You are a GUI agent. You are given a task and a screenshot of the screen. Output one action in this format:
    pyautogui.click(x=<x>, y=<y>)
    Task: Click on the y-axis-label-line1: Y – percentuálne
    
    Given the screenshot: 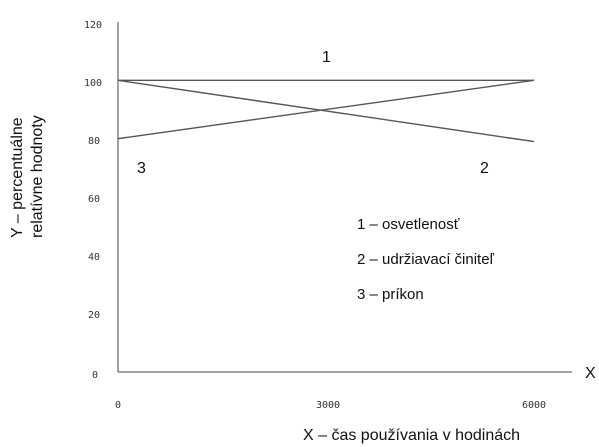 What is the action you would take?
    pyautogui.click(x=17, y=177)
    